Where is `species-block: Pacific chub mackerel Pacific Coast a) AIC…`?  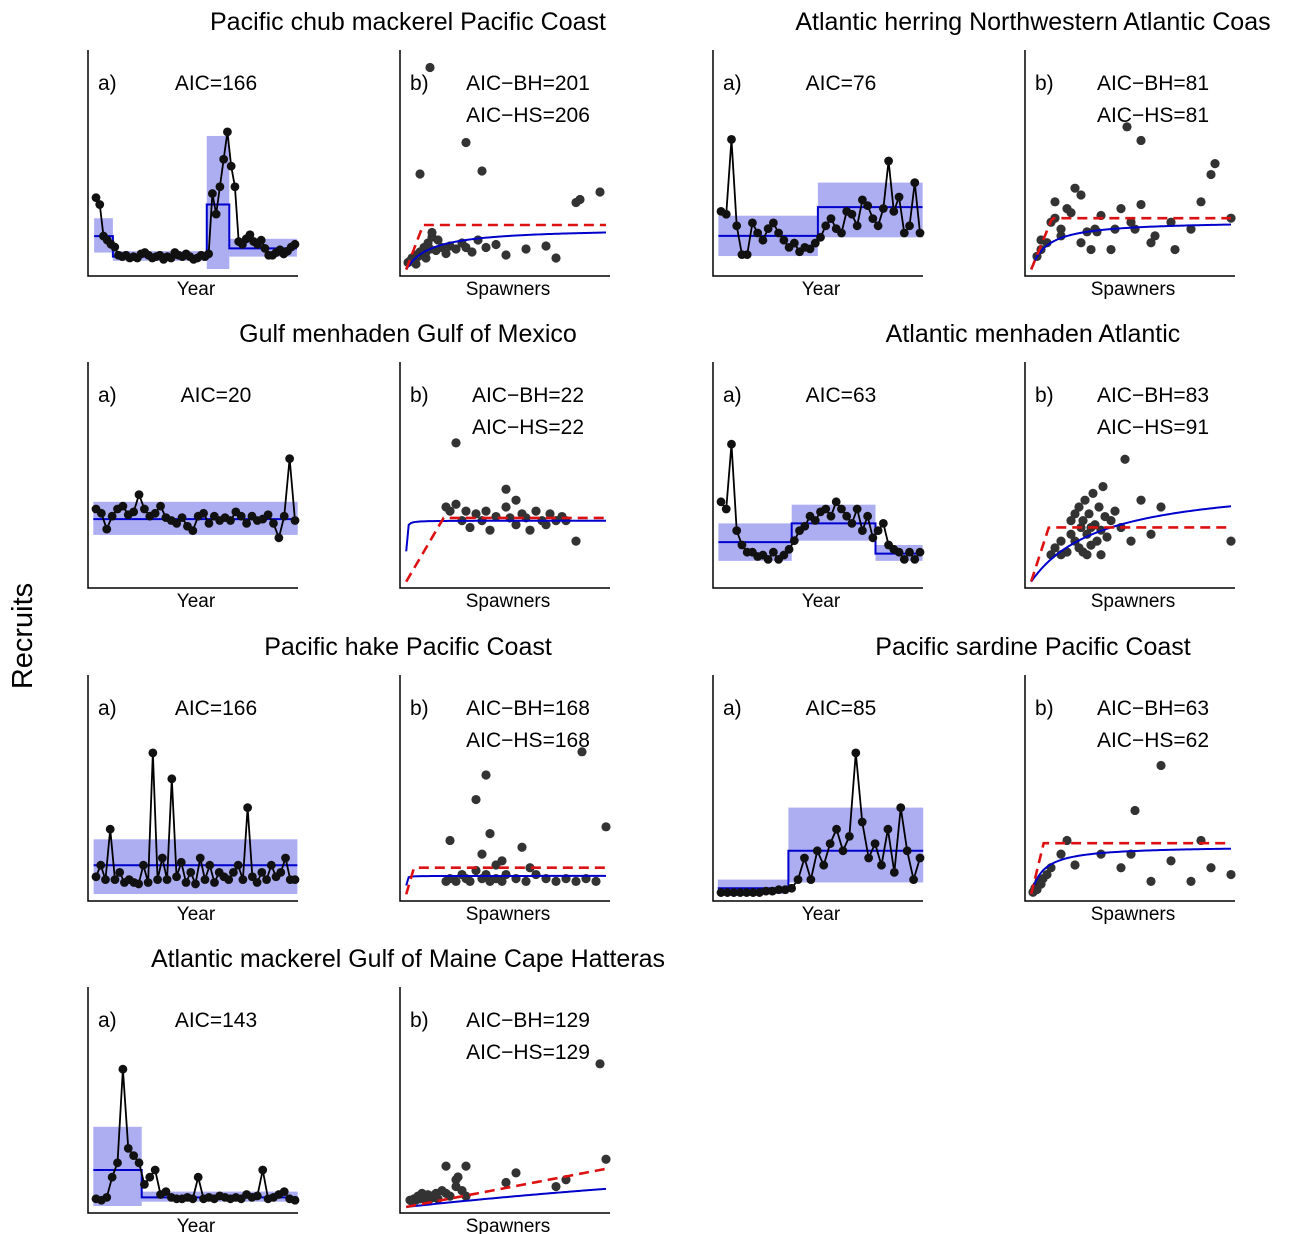 species-block: Pacific chub mackerel Pacific Coast a) AIC… is located at coordinates (348, 154).